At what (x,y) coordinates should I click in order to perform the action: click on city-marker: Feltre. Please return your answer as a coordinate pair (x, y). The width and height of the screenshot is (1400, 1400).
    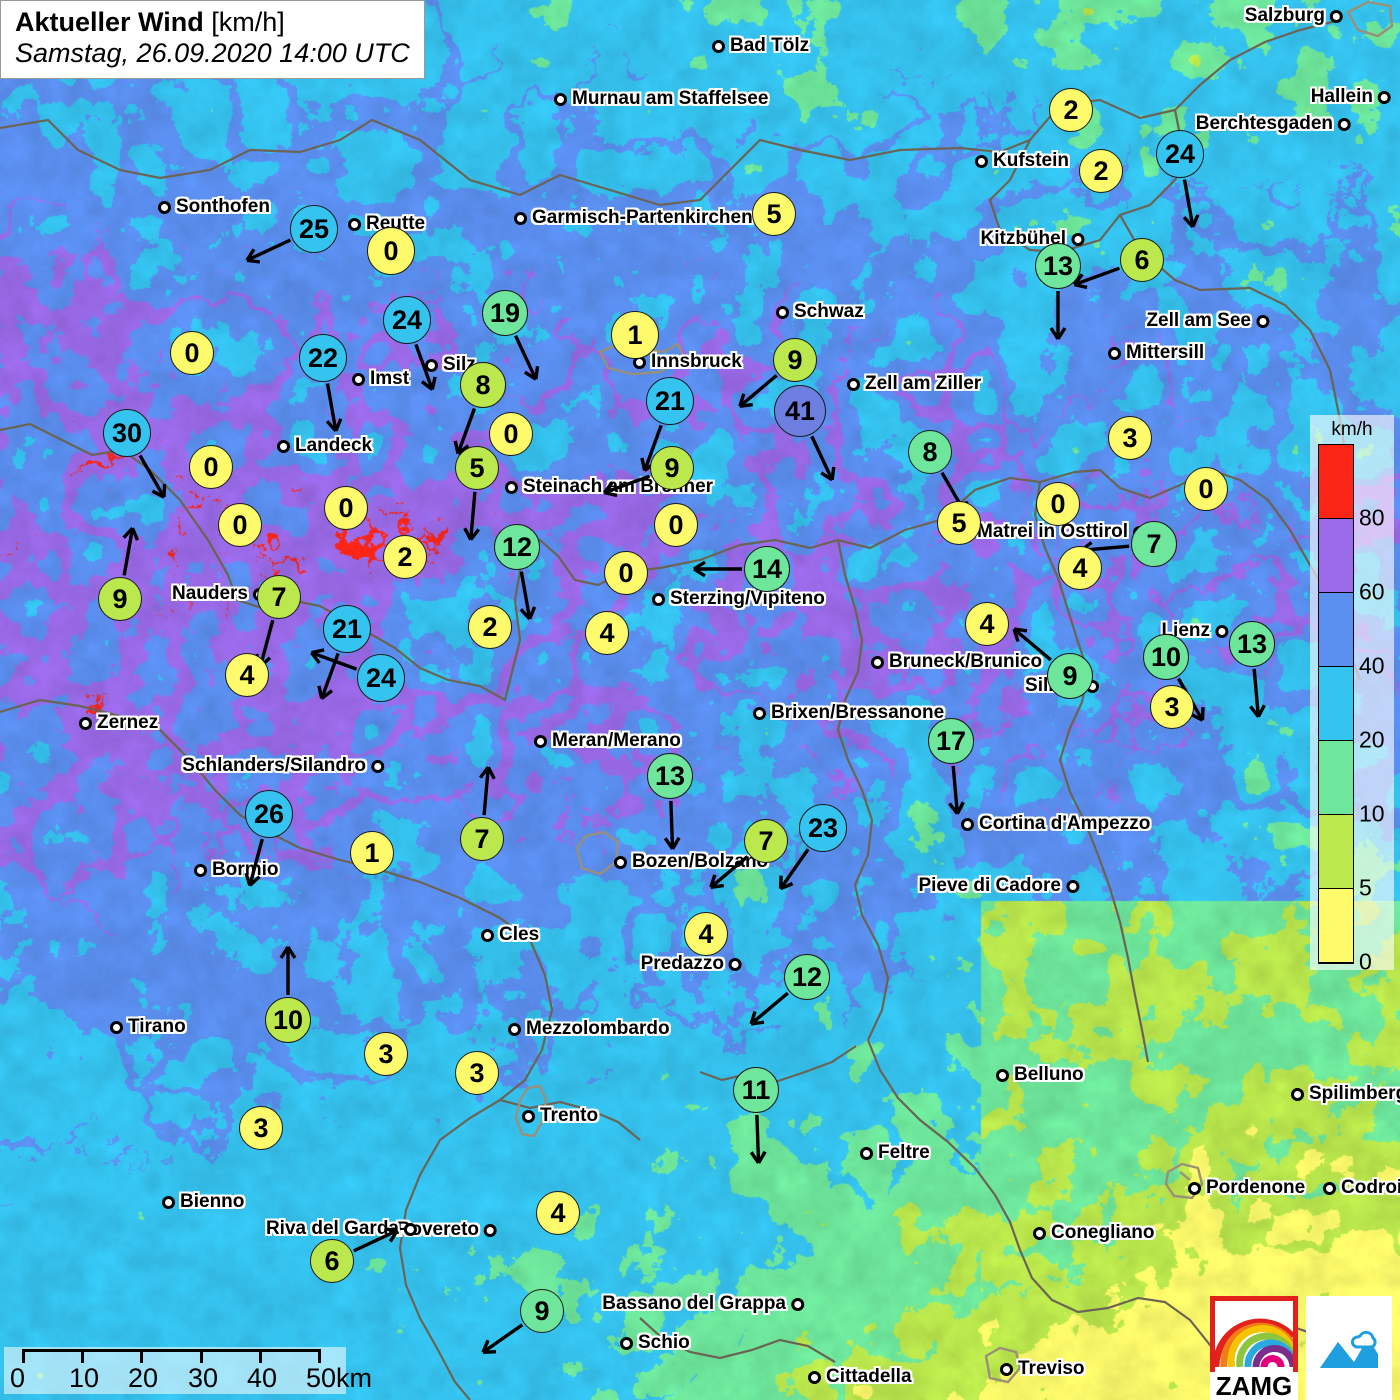
    Looking at the image, I should click on (895, 1153).